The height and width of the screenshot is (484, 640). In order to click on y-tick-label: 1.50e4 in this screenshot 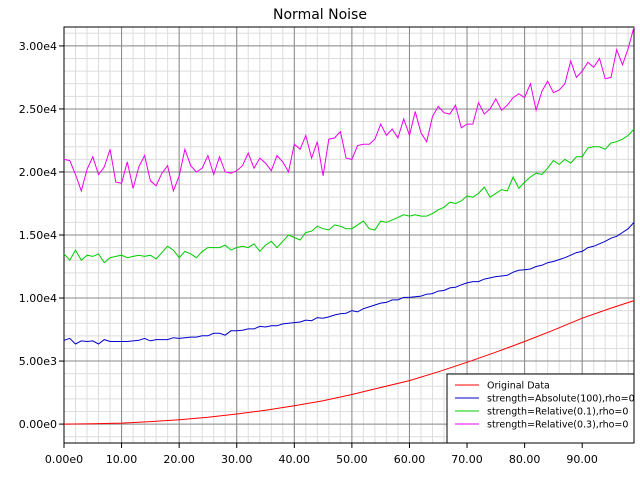, I will do `click(38, 235)`.